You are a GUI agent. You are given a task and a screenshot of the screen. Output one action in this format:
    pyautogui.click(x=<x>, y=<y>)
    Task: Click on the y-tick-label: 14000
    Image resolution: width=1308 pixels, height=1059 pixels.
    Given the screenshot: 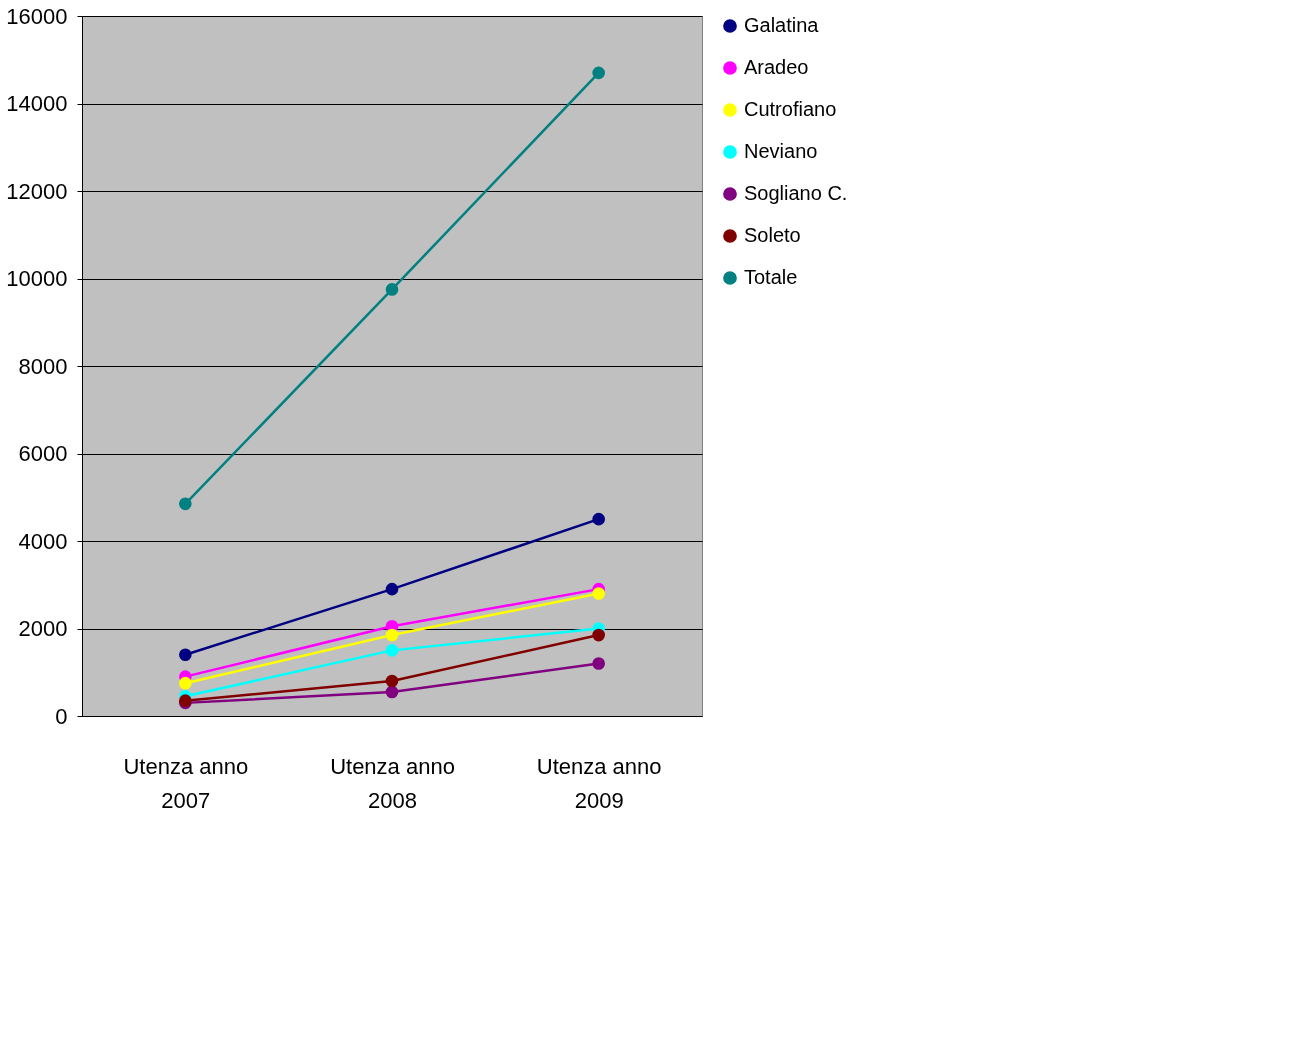 What is the action you would take?
    pyautogui.click(x=37, y=103)
    